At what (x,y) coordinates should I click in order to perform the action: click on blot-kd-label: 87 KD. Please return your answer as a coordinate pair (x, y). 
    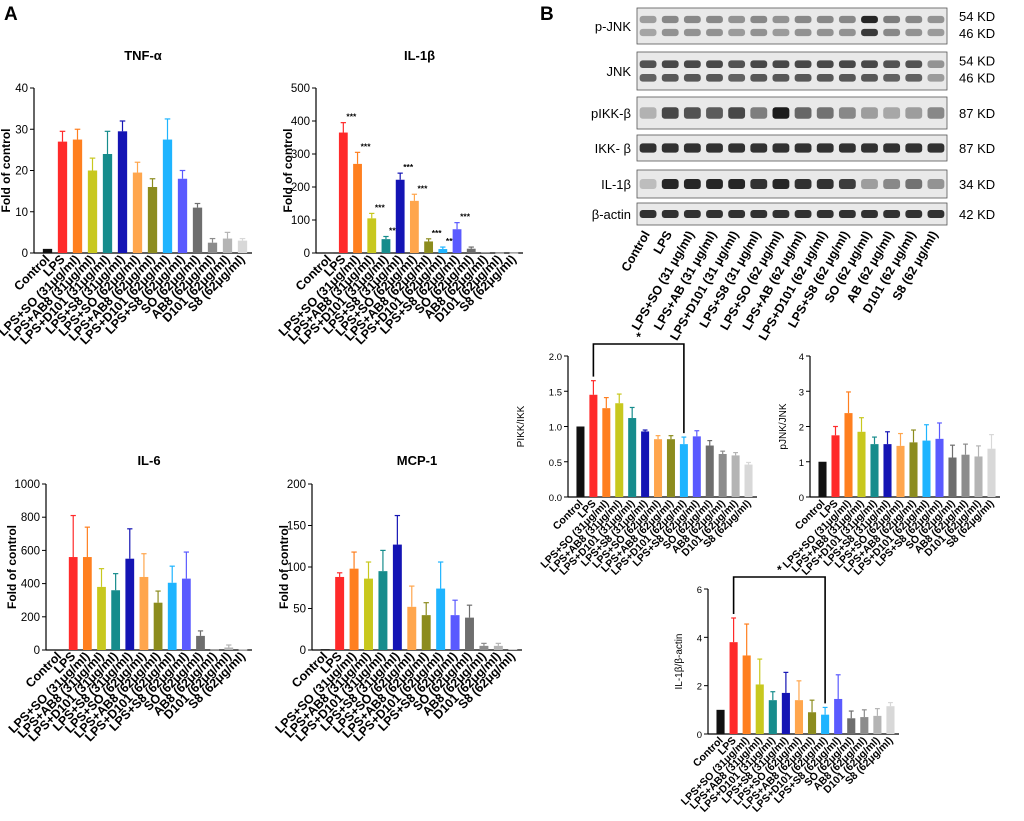
    Looking at the image, I should click on (977, 148).